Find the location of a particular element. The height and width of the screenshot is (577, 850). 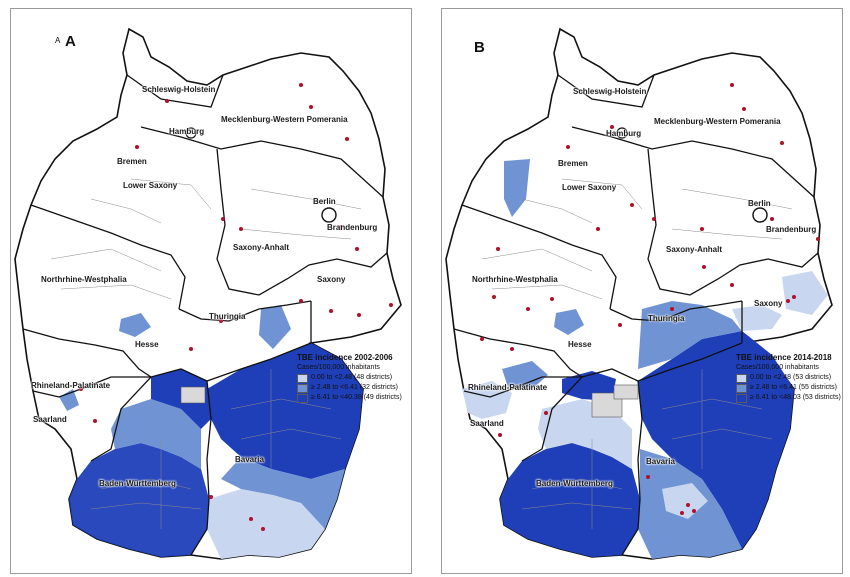

region-bw-high-b is located at coordinates (570, 500).